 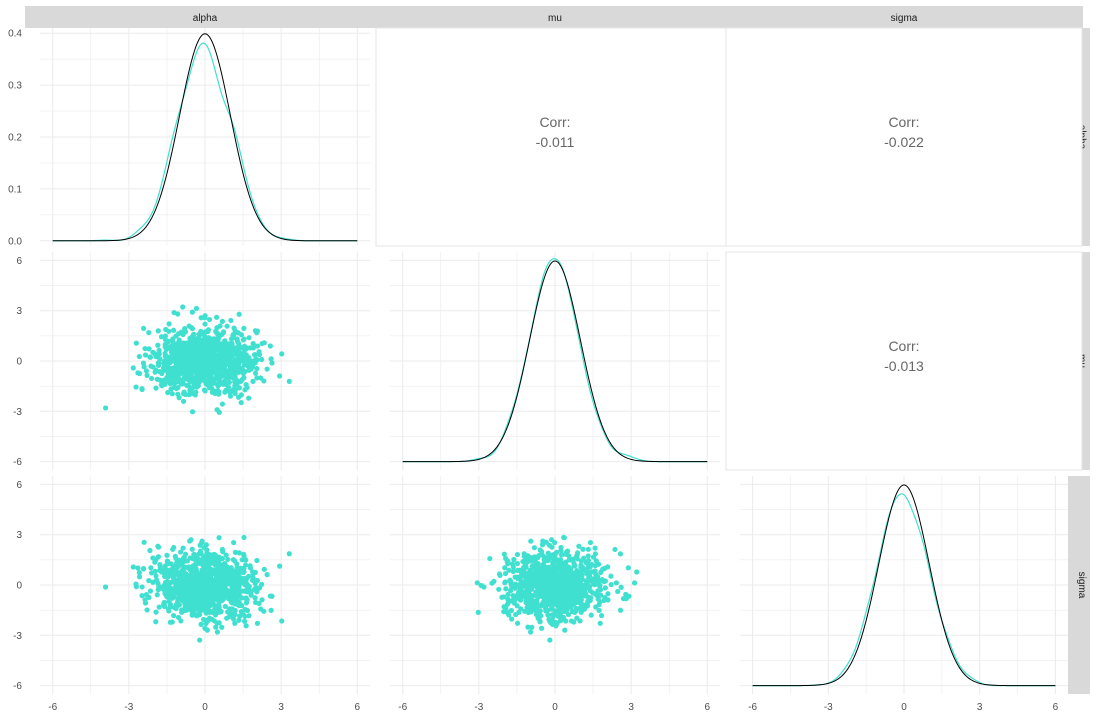 What do you see at coordinates (19, 261) in the screenshot?
I see `y-tick-label: 6` at bounding box center [19, 261].